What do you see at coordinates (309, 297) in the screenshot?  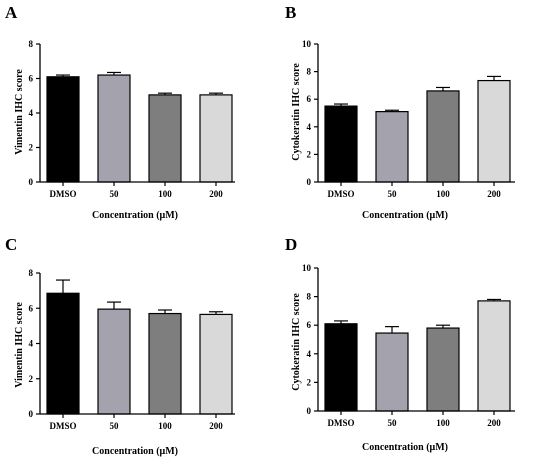 I see `panel-d-y-tick-label-5: 8` at bounding box center [309, 297].